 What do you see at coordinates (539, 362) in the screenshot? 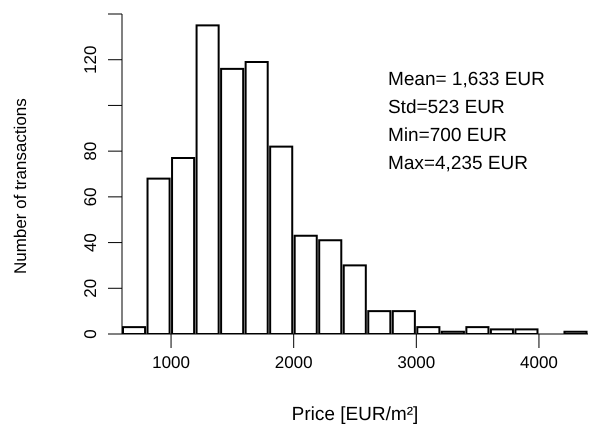
I see `x-tick-label: 4000` at bounding box center [539, 362].